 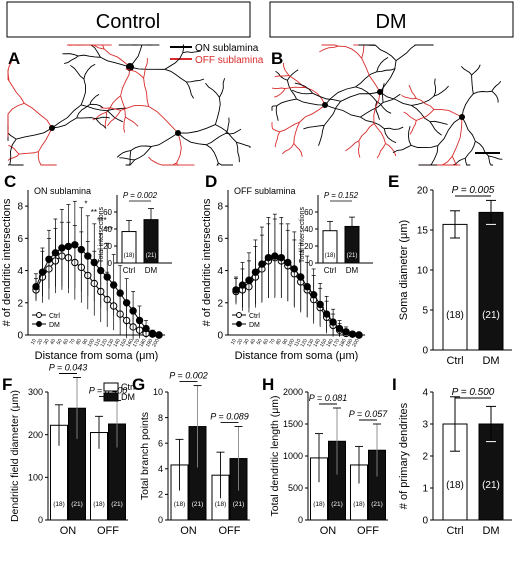 What do you see at coordinates (111, 397) in the screenshot?
I see `legend-swatch` at bounding box center [111, 397].